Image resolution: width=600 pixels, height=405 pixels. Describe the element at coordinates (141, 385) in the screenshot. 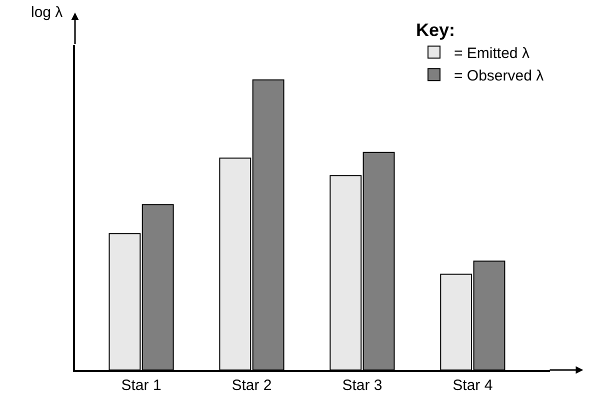

I see `x-tick-label: Star 1` at that location.